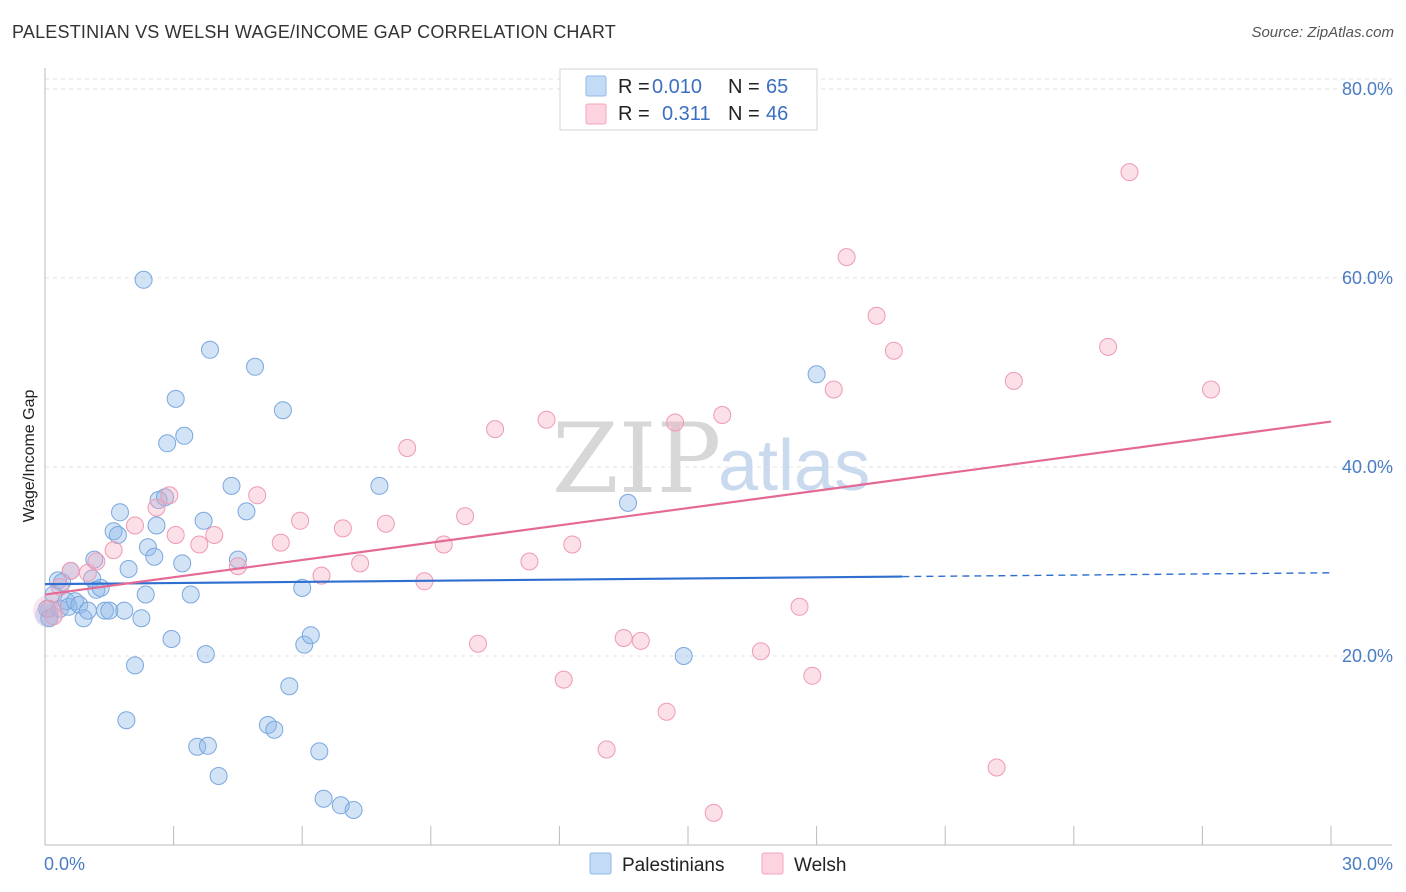 This screenshot has height=892, width=1406. I want to click on y-tick-label-2: 60.0%, so click(1367, 278).